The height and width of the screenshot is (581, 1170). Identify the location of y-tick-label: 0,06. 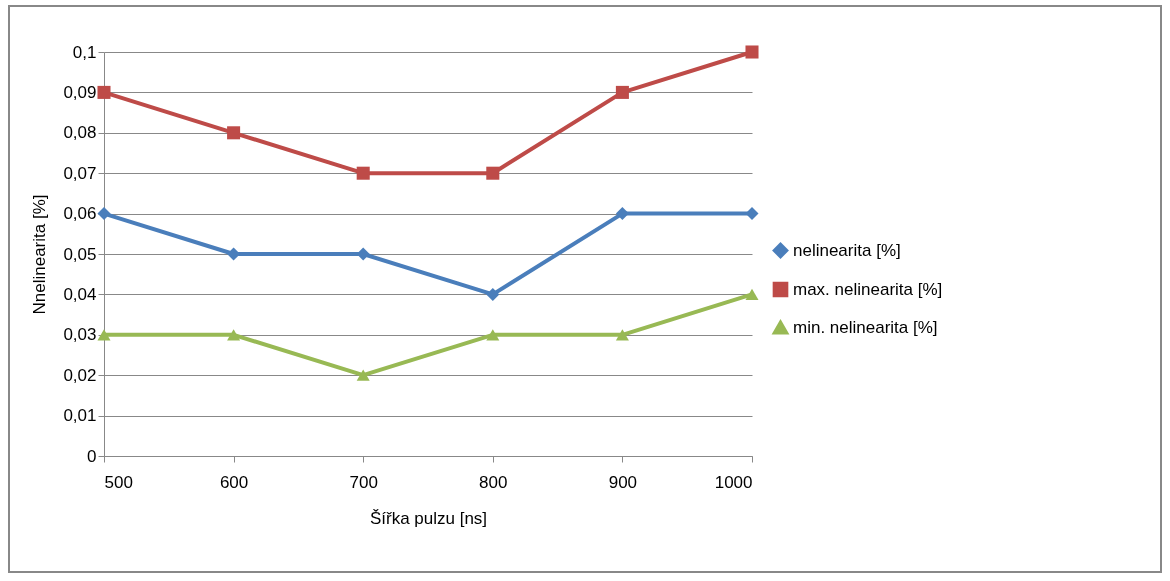
(80, 214).